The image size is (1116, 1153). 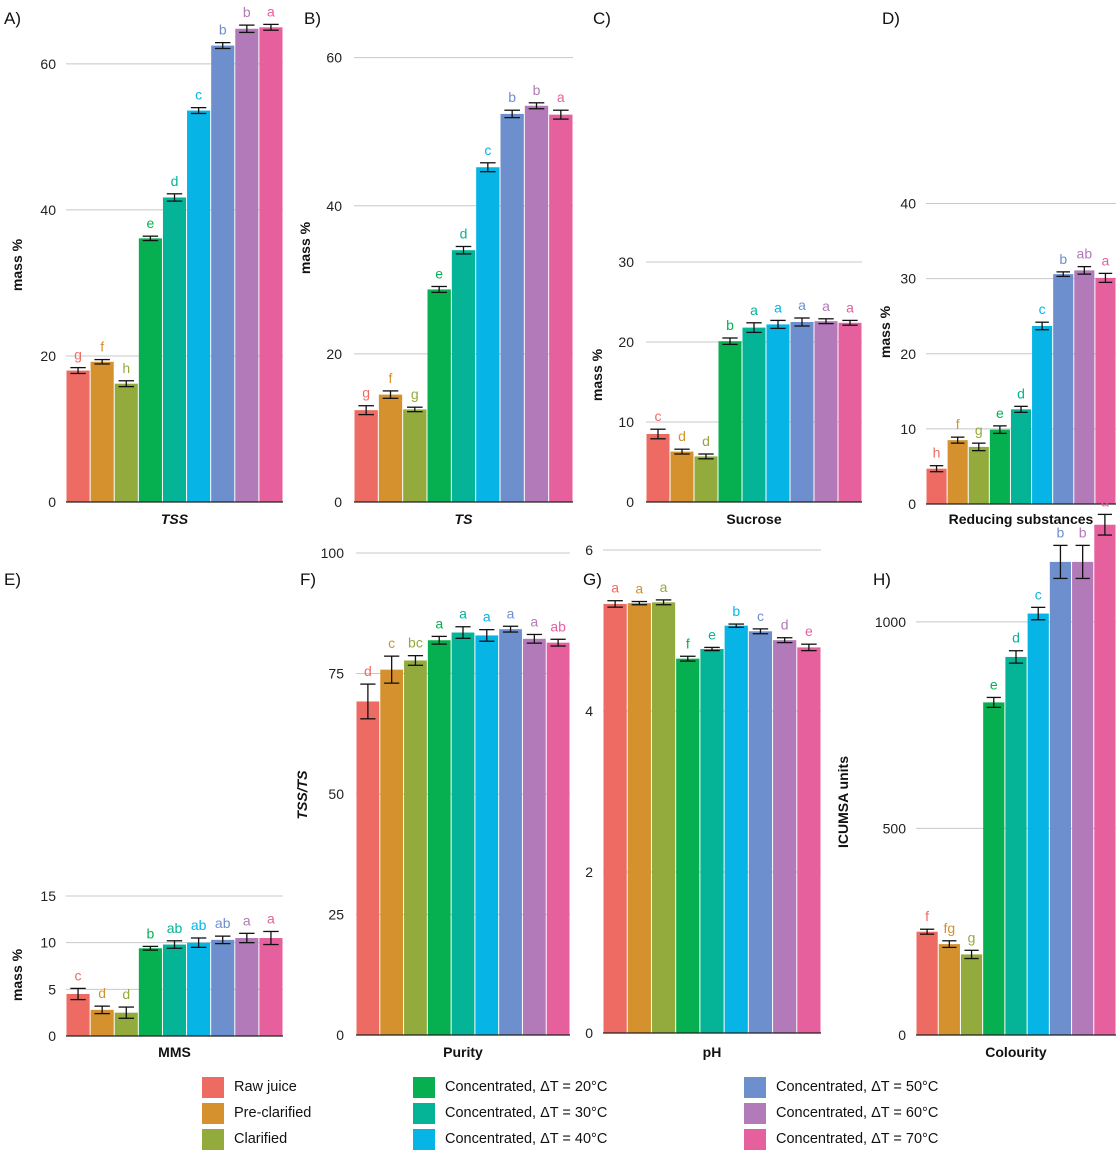 I want to click on legend-label-pre-clarified: Pre-clarified, so click(x=273, y=1113).